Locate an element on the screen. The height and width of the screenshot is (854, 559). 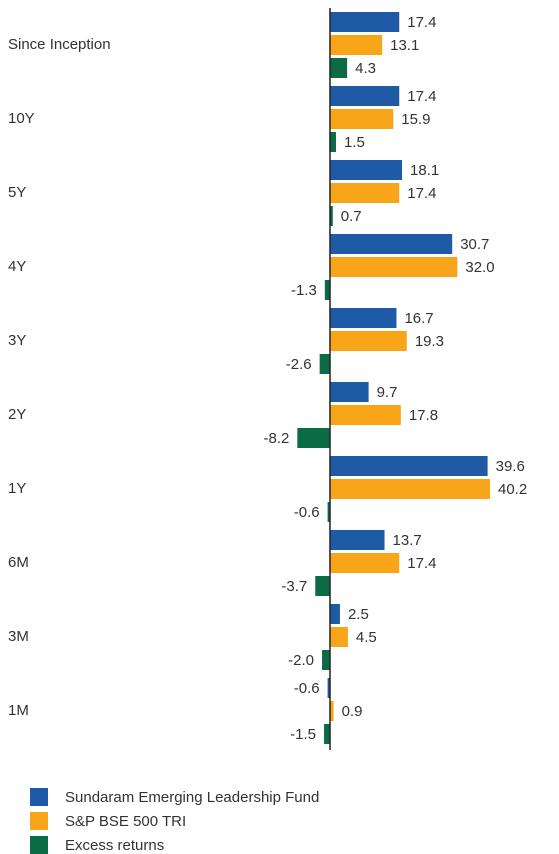
value-label: 17.8 is located at coordinates (423, 415).